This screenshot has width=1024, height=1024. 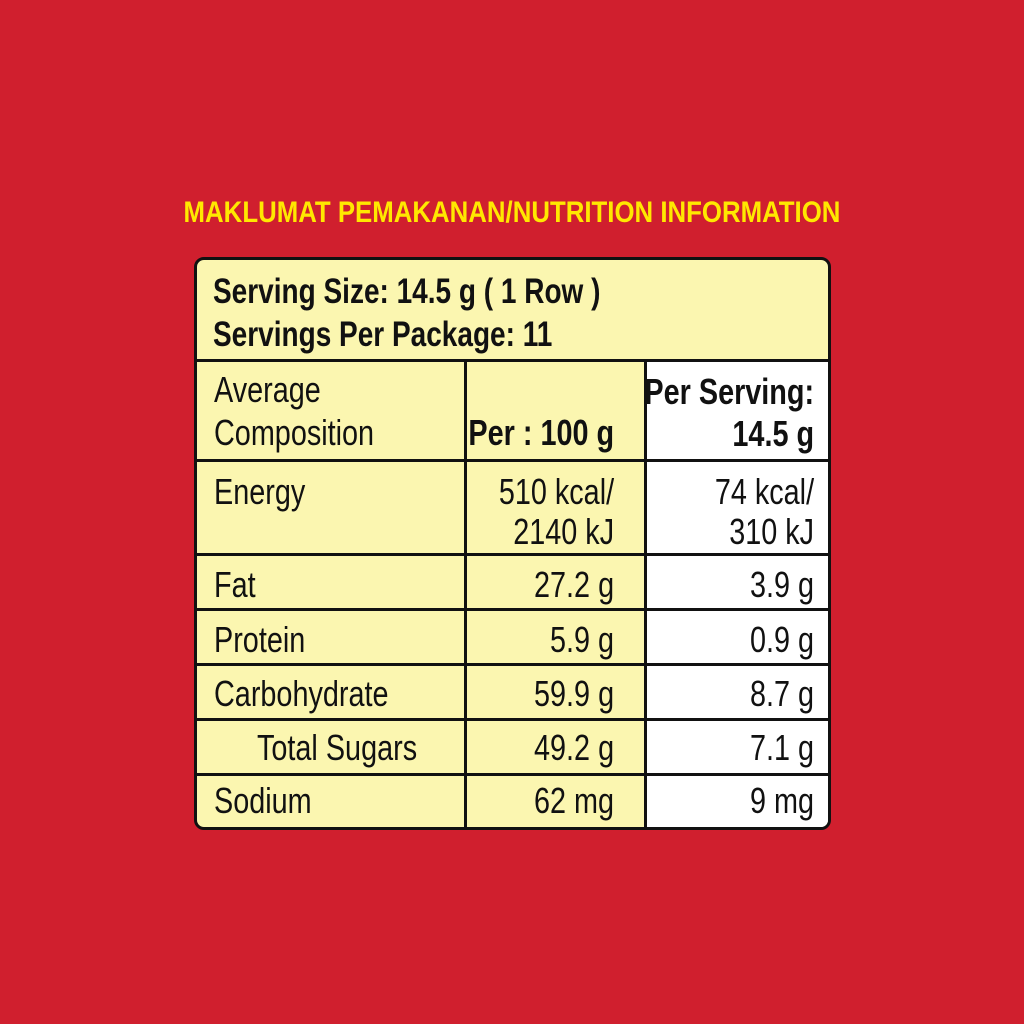 I want to click on per-100g-header: Per : 100 g, so click(x=541, y=432).